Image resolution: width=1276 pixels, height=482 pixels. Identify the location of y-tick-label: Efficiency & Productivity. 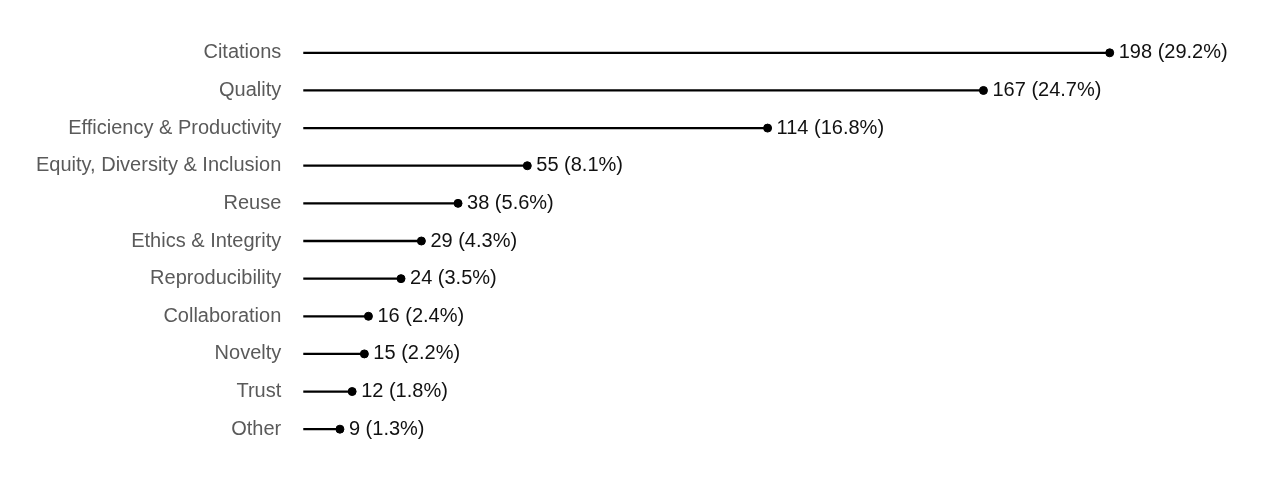
(175, 126).